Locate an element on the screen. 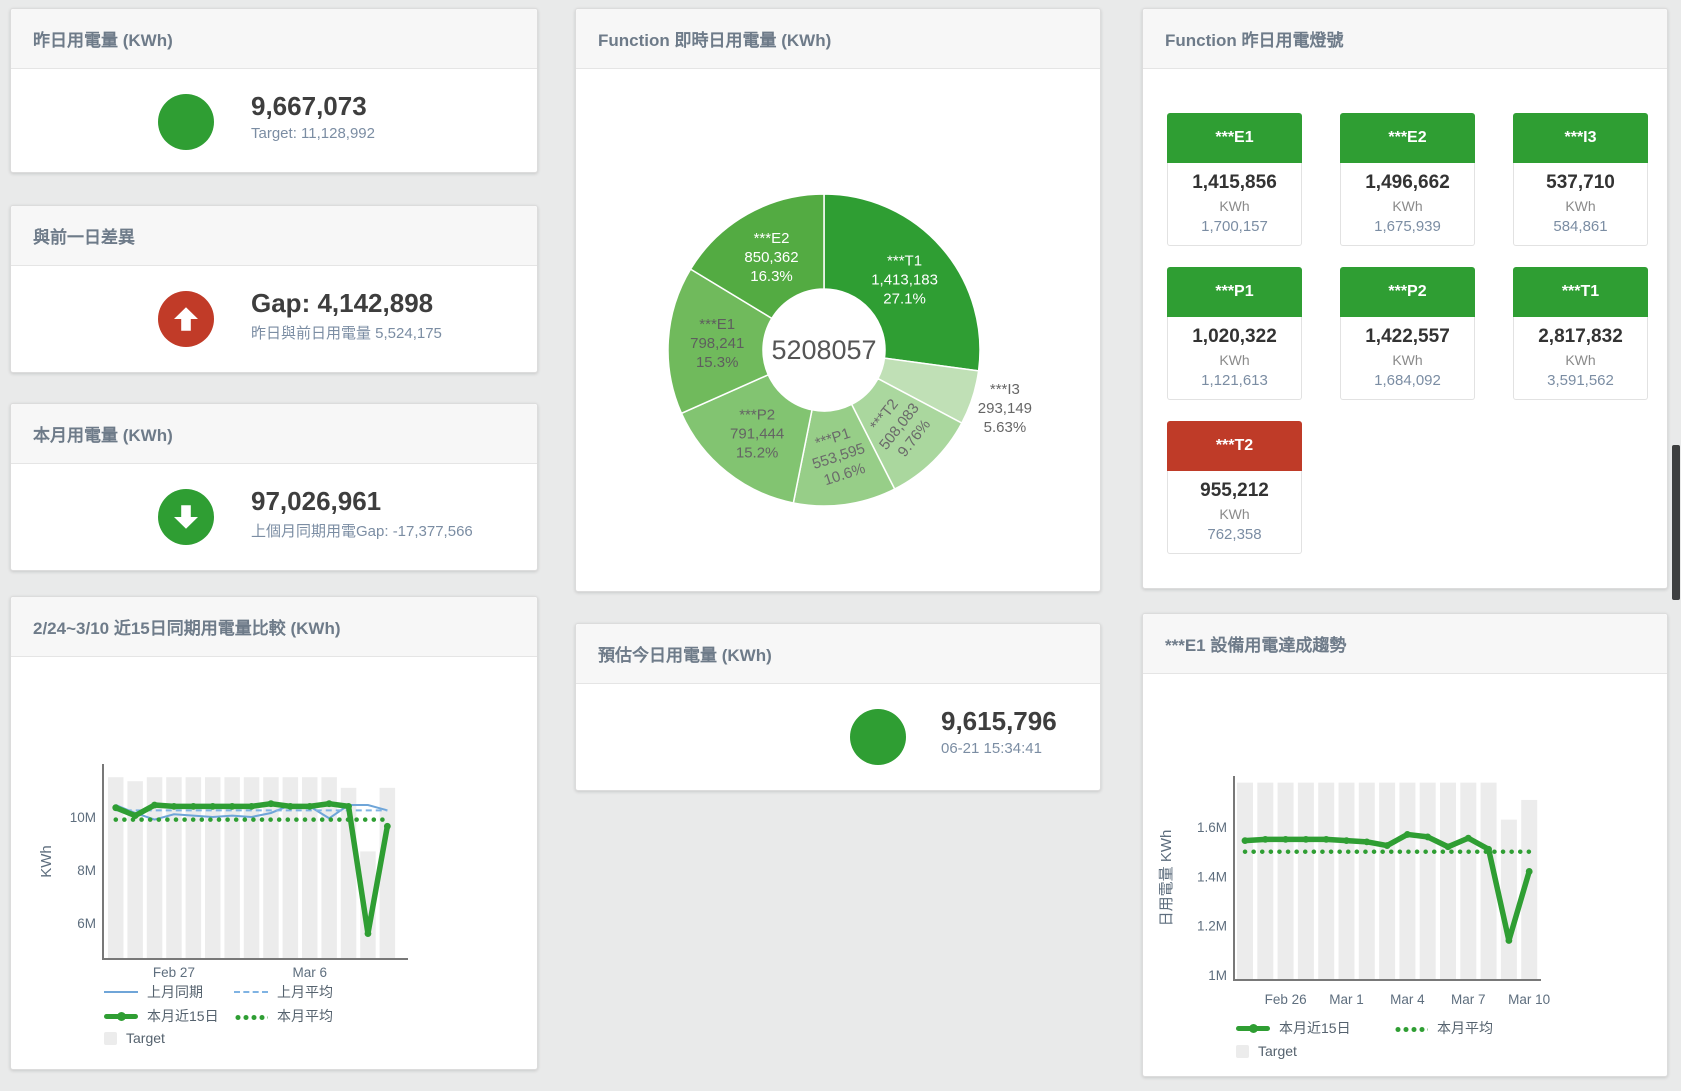 This screenshot has height=1091, width=1681. tile-body: 1,415,856 KWh 1,700,157 is located at coordinates (1234, 204).